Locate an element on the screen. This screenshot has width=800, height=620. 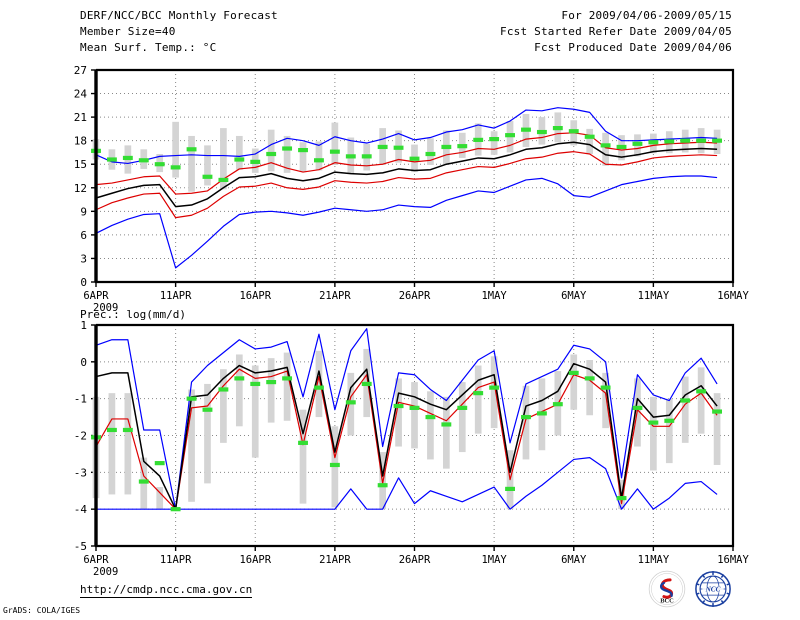
chart-title: DERF/NCC/BCC Monthly Forecast is located at coordinates (179, 15).